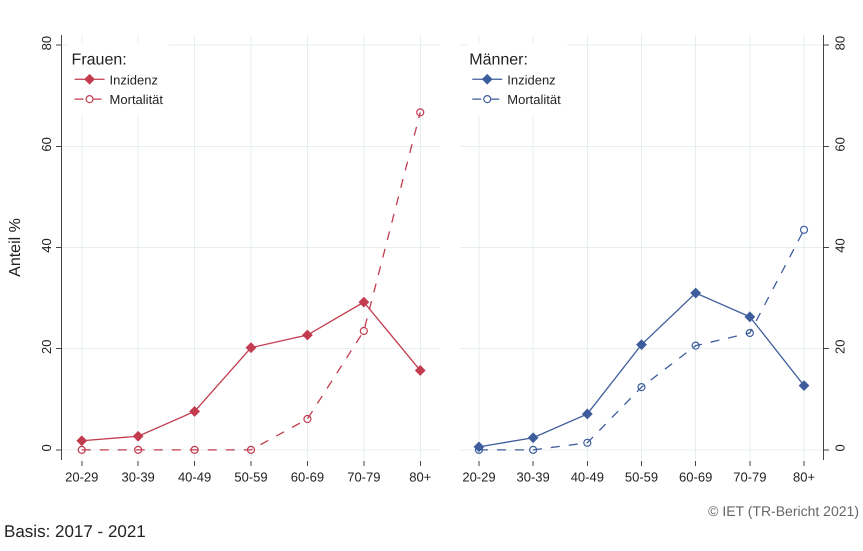 The image size is (863, 551). Describe the element at coordinates (15, 247) in the screenshot. I see `y-axis-title: Anteil %` at that location.